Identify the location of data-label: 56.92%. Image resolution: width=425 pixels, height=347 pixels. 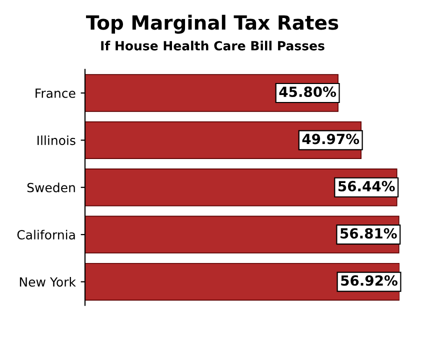
(369, 280).